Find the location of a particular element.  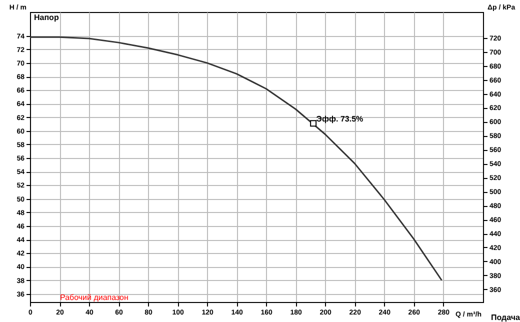

annotation: Рабочий диапазон is located at coordinates (94, 297).